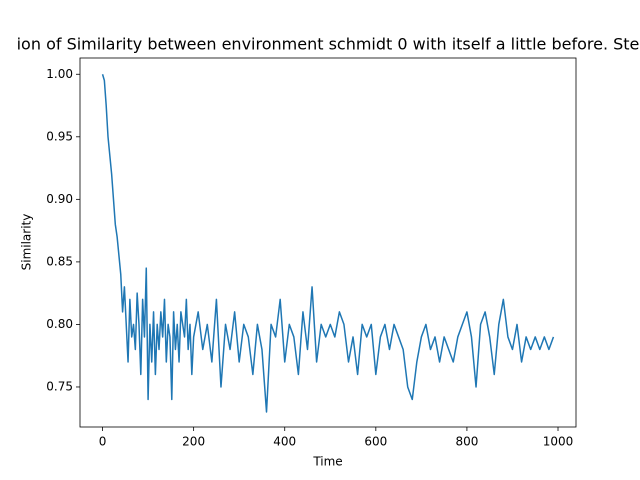  Describe the element at coordinates (193, 442) in the screenshot. I see `x-tick-label: 200` at that location.